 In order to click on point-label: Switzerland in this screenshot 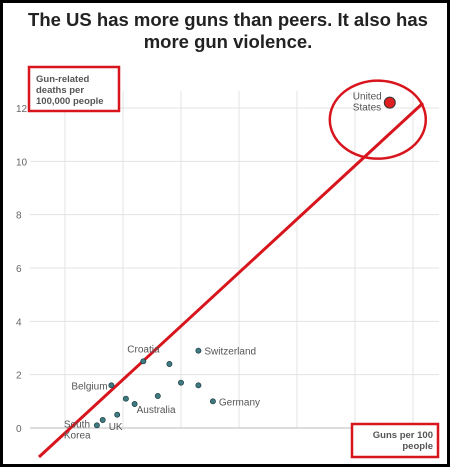, I will do `click(230, 352)`.